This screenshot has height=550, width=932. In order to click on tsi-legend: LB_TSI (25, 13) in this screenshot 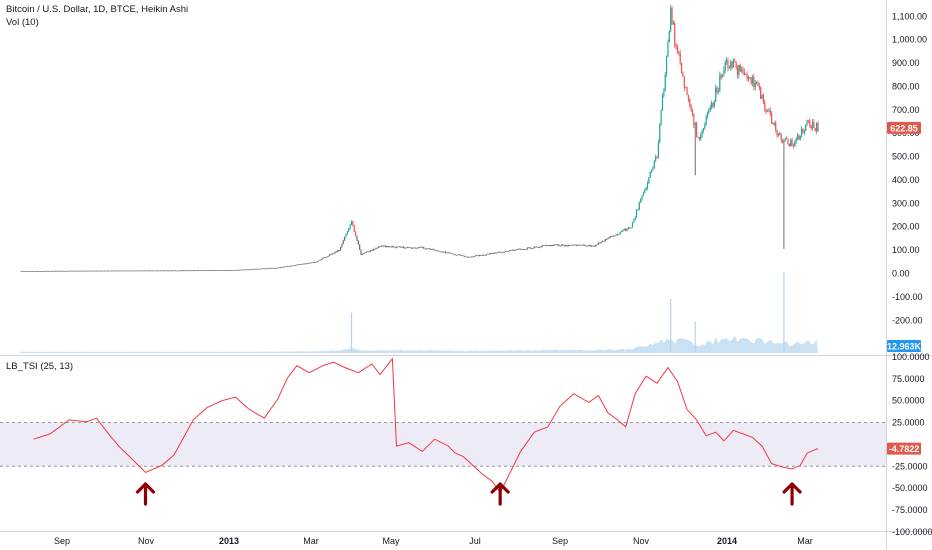, I will do `click(40, 366)`.